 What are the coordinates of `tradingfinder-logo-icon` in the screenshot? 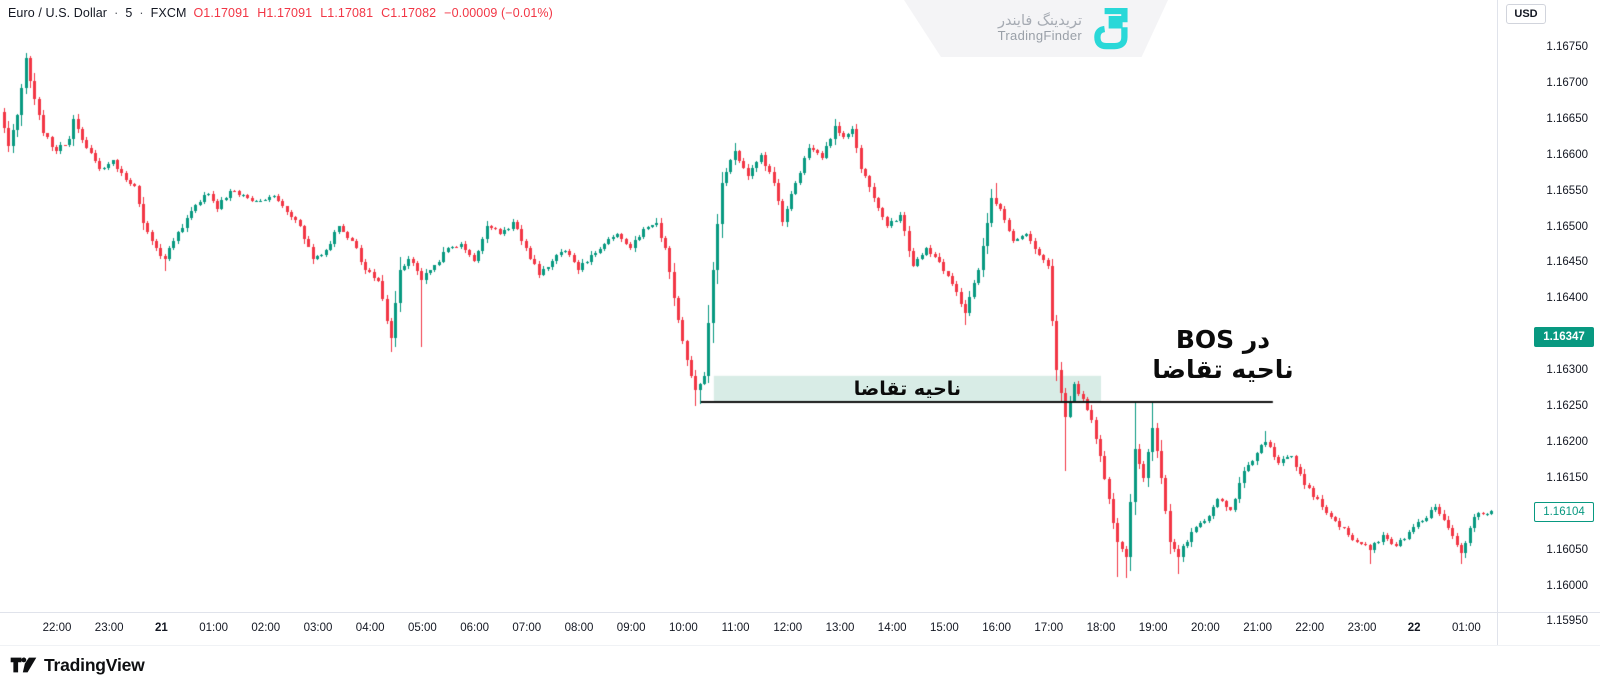 It's located at (1111, 28).